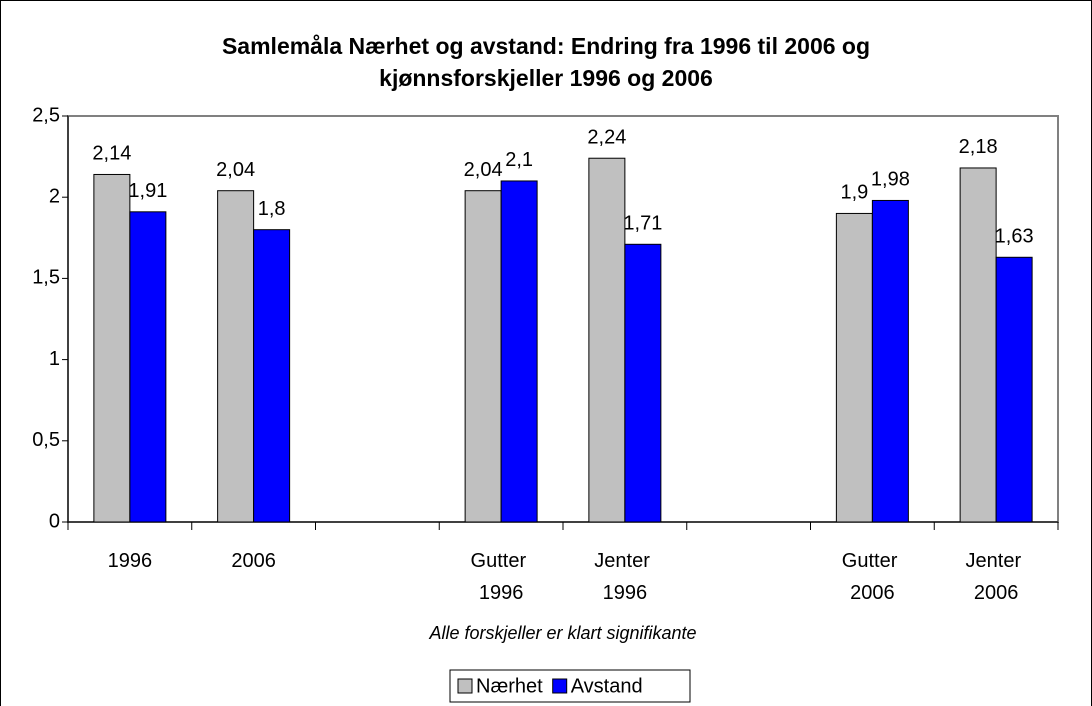 The height and width of the screenshot is (706, 1092). Describe the element at coordinates (854, 193) in the screenshot. I see `value-label: 1,9` at that location.